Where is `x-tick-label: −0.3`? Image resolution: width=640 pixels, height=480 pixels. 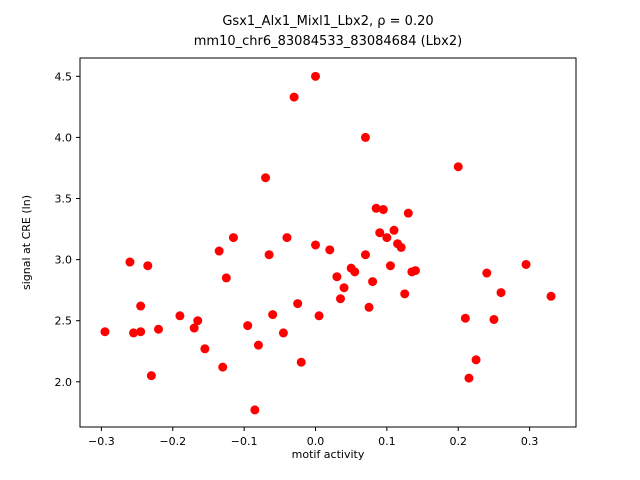
x-tick-label: −0.3 is located at coordinates (101, 441).